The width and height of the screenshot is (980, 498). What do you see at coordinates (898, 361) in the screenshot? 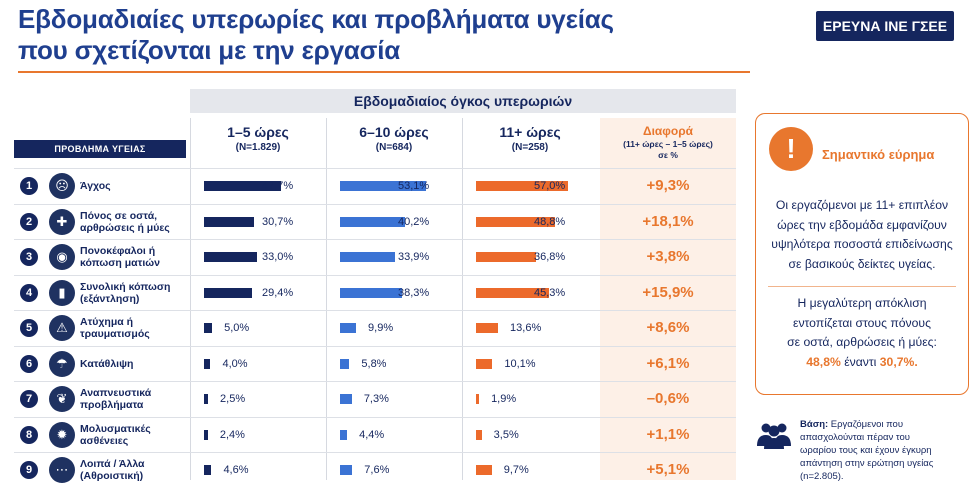
I see `highlight-value: 30,7%.` at bounding box center [898, 361].